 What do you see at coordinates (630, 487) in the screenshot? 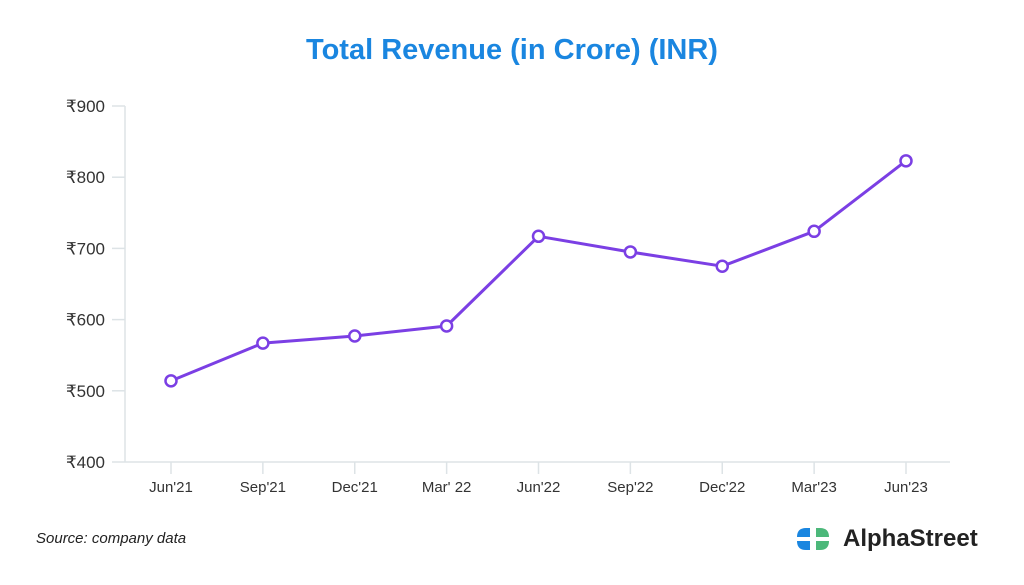
I see `x-tick-label: Sep'22` at bounding box center [630, 487].